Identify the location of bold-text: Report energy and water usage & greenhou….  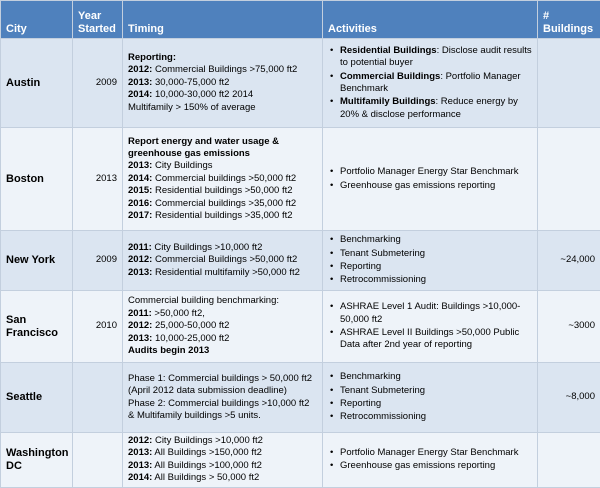
(203, 147).